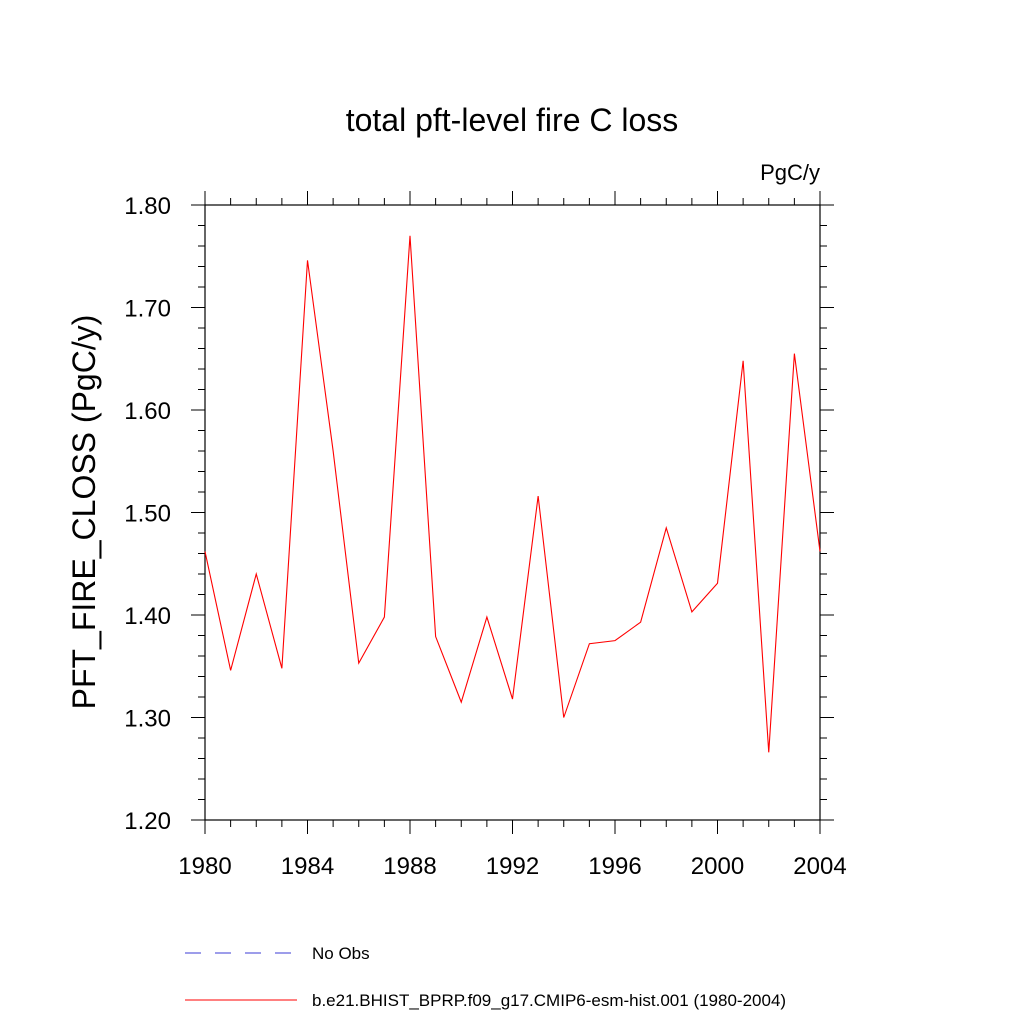  What do you see at coordinates (147, 514) in the screenshot?
I see `y-tick-label: 1.50` at bounding box center [147, 514].